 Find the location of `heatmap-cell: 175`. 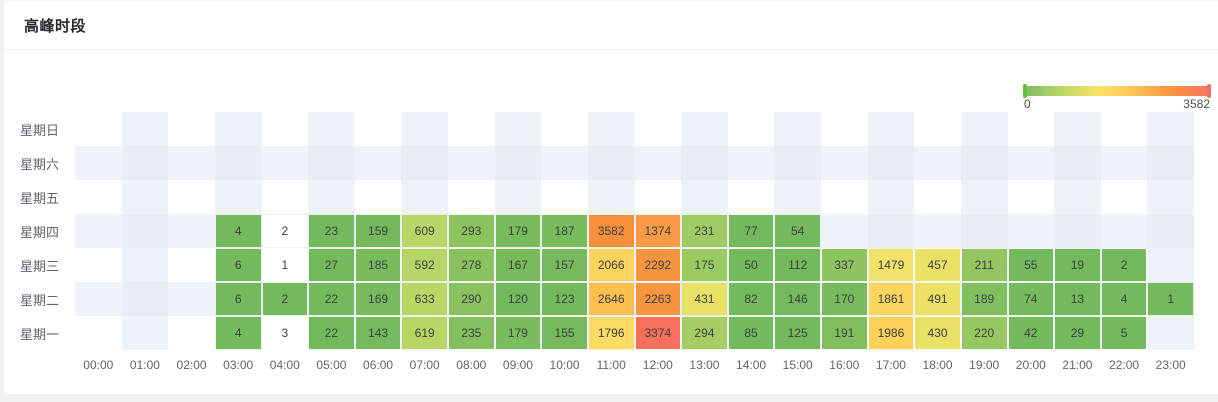

heatmap-cell: 175 is located at coordinates (704, 265).